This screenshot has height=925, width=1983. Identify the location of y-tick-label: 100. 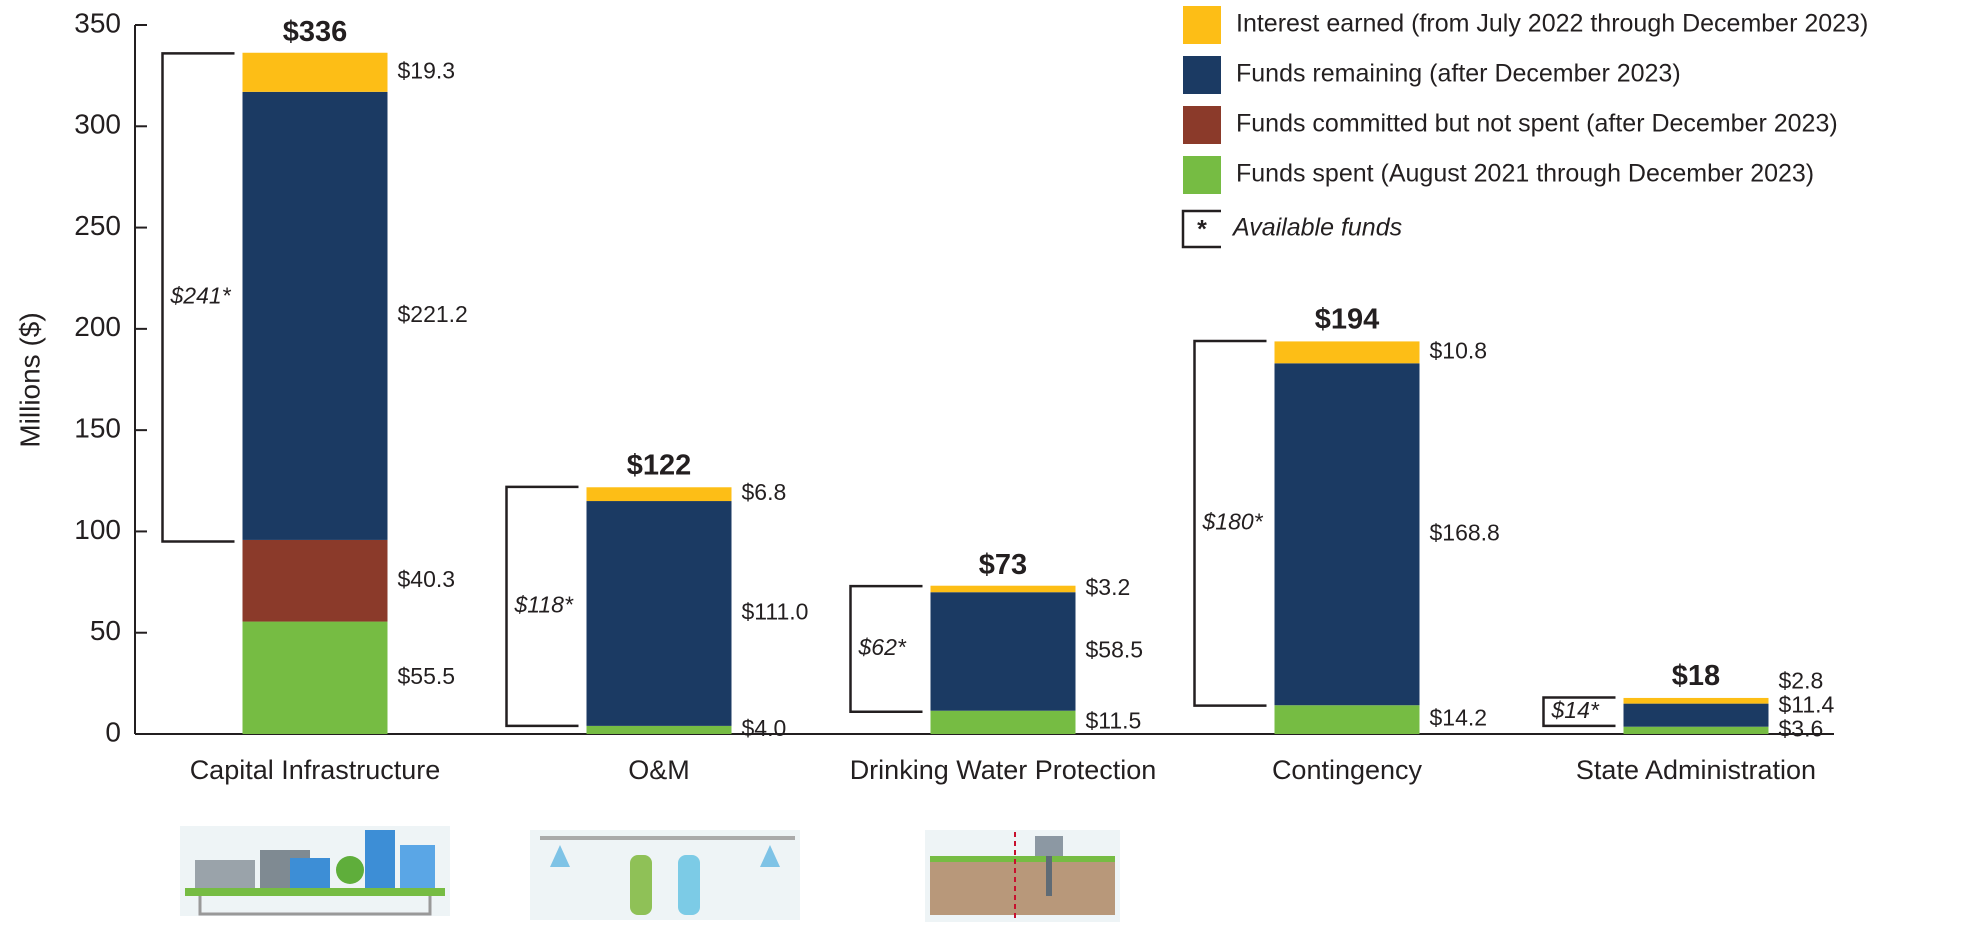
(97, 529).